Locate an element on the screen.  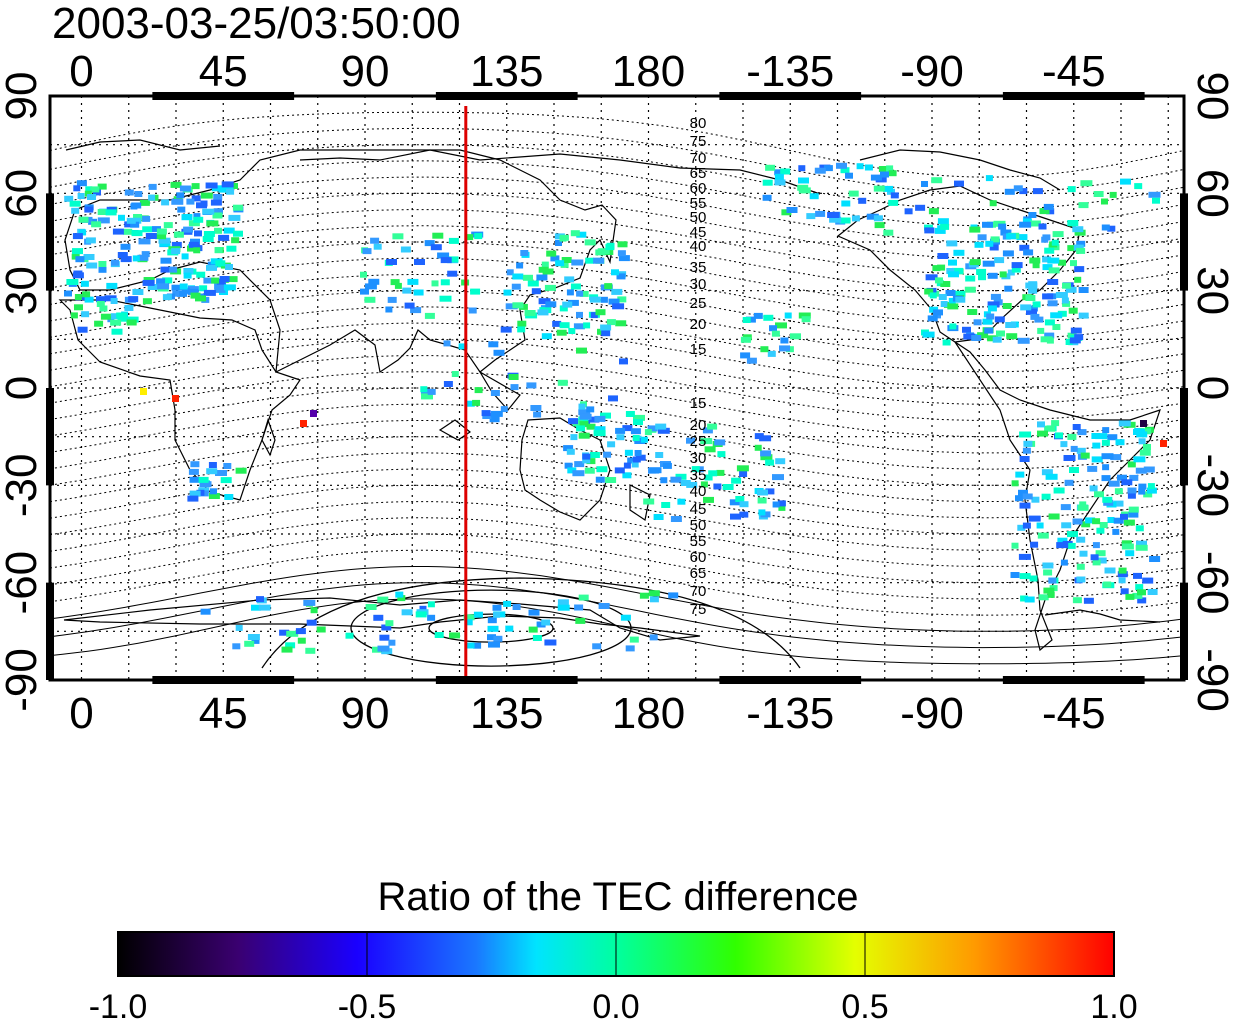
coastline-path is located at coordinates (1102, 616).